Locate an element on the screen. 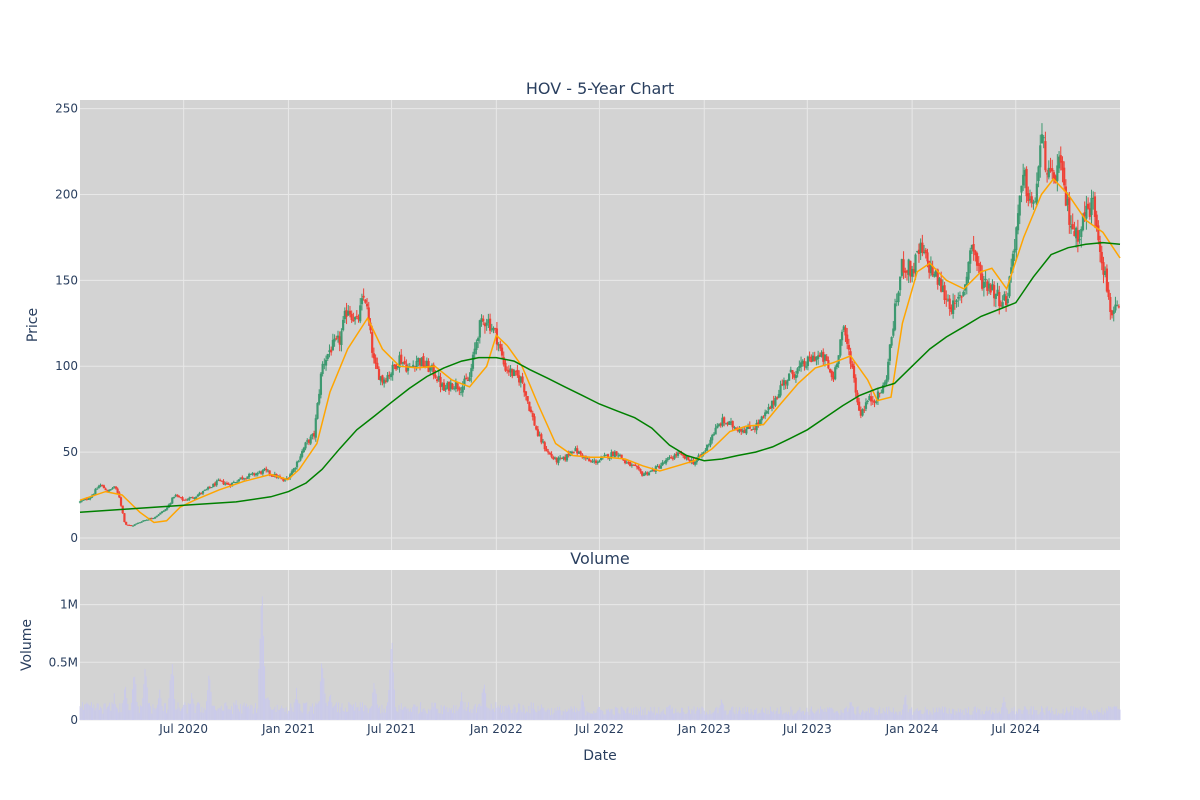  x-tick-label: Jul 2021 is located at coordinates (391, 729).